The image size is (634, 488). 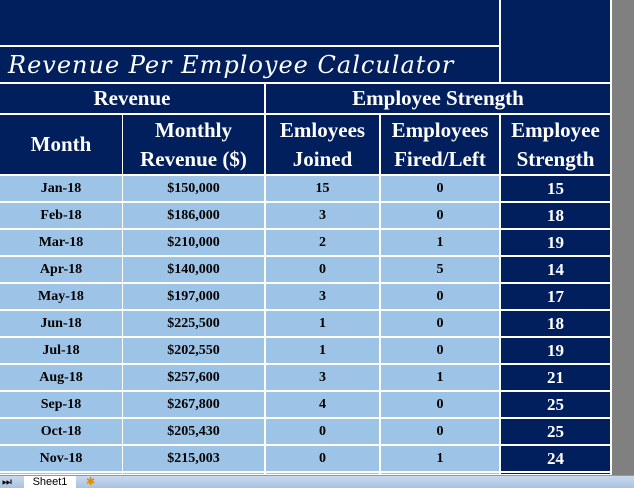 I want to click on cell-monthly-revenue: $140,000, so click(x=193, y=269).